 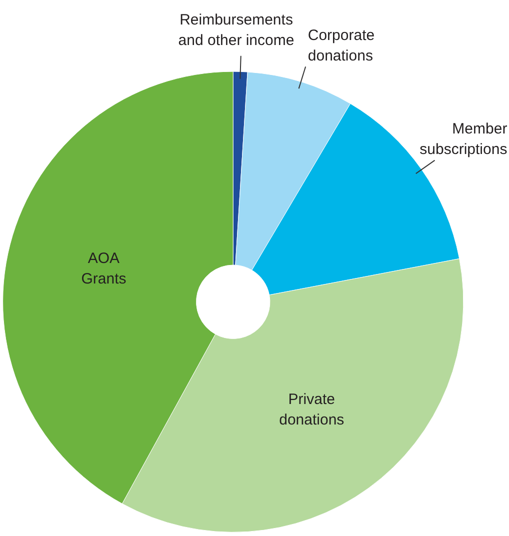 I want to click on slice-label: Corporate donations, so click(x=341, y=45).